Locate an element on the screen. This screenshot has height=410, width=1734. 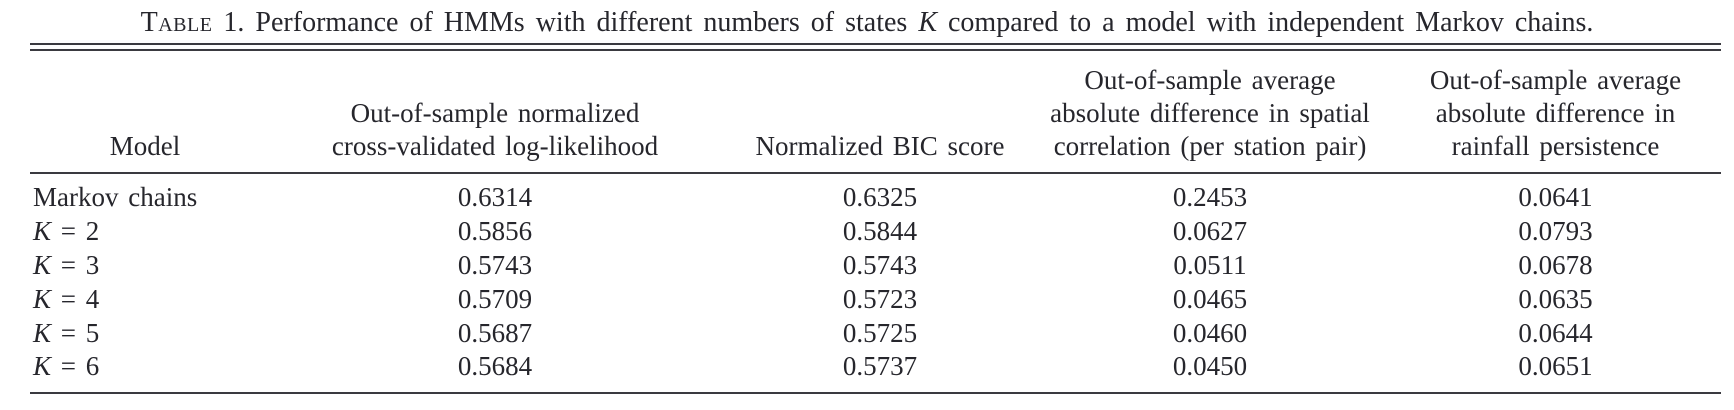
spatial-correlation-value: 0.0450 is located at coordinates (1210, 366).